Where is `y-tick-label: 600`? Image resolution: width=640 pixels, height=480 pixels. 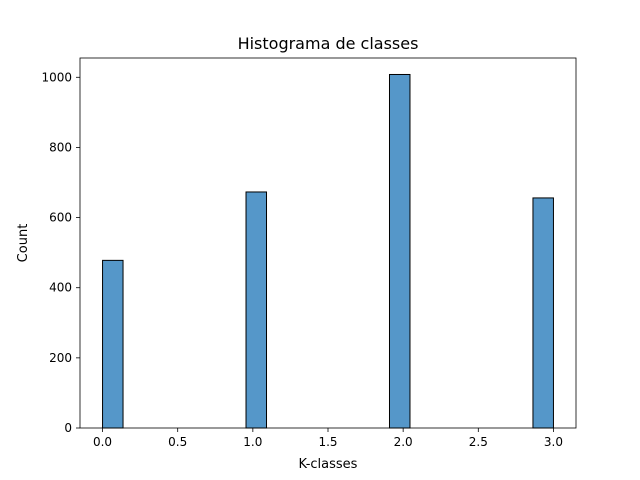
y-tick-label: 600 is located at coordinates (60, 218).